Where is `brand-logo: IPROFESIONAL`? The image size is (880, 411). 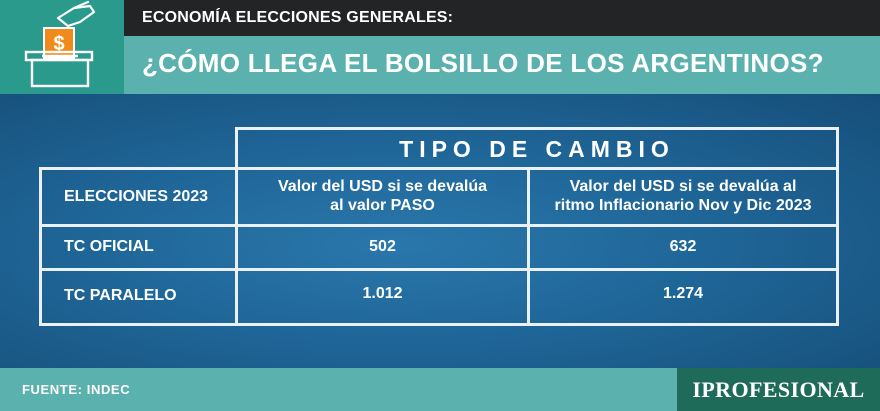 brand-logo: IPROFESIONAL is located at coordinates (778, 389).